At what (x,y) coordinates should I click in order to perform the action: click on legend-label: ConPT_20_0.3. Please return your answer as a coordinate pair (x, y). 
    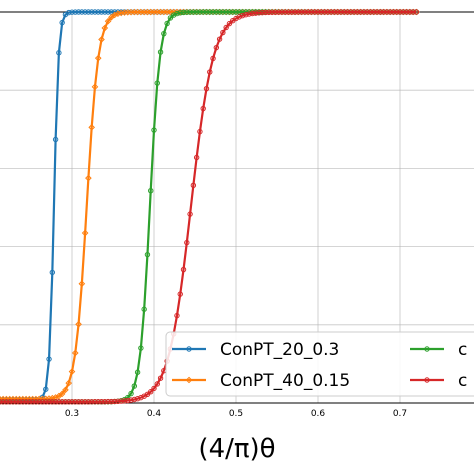
    Looking at the image, I should click on (279, 350).